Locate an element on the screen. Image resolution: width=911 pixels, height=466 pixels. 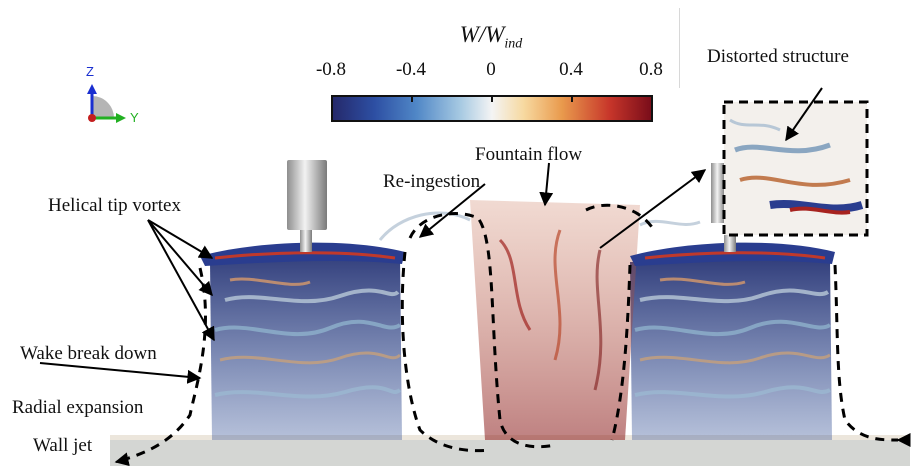
colorbar-title: W/Wind is located at coordinates (491, 37).